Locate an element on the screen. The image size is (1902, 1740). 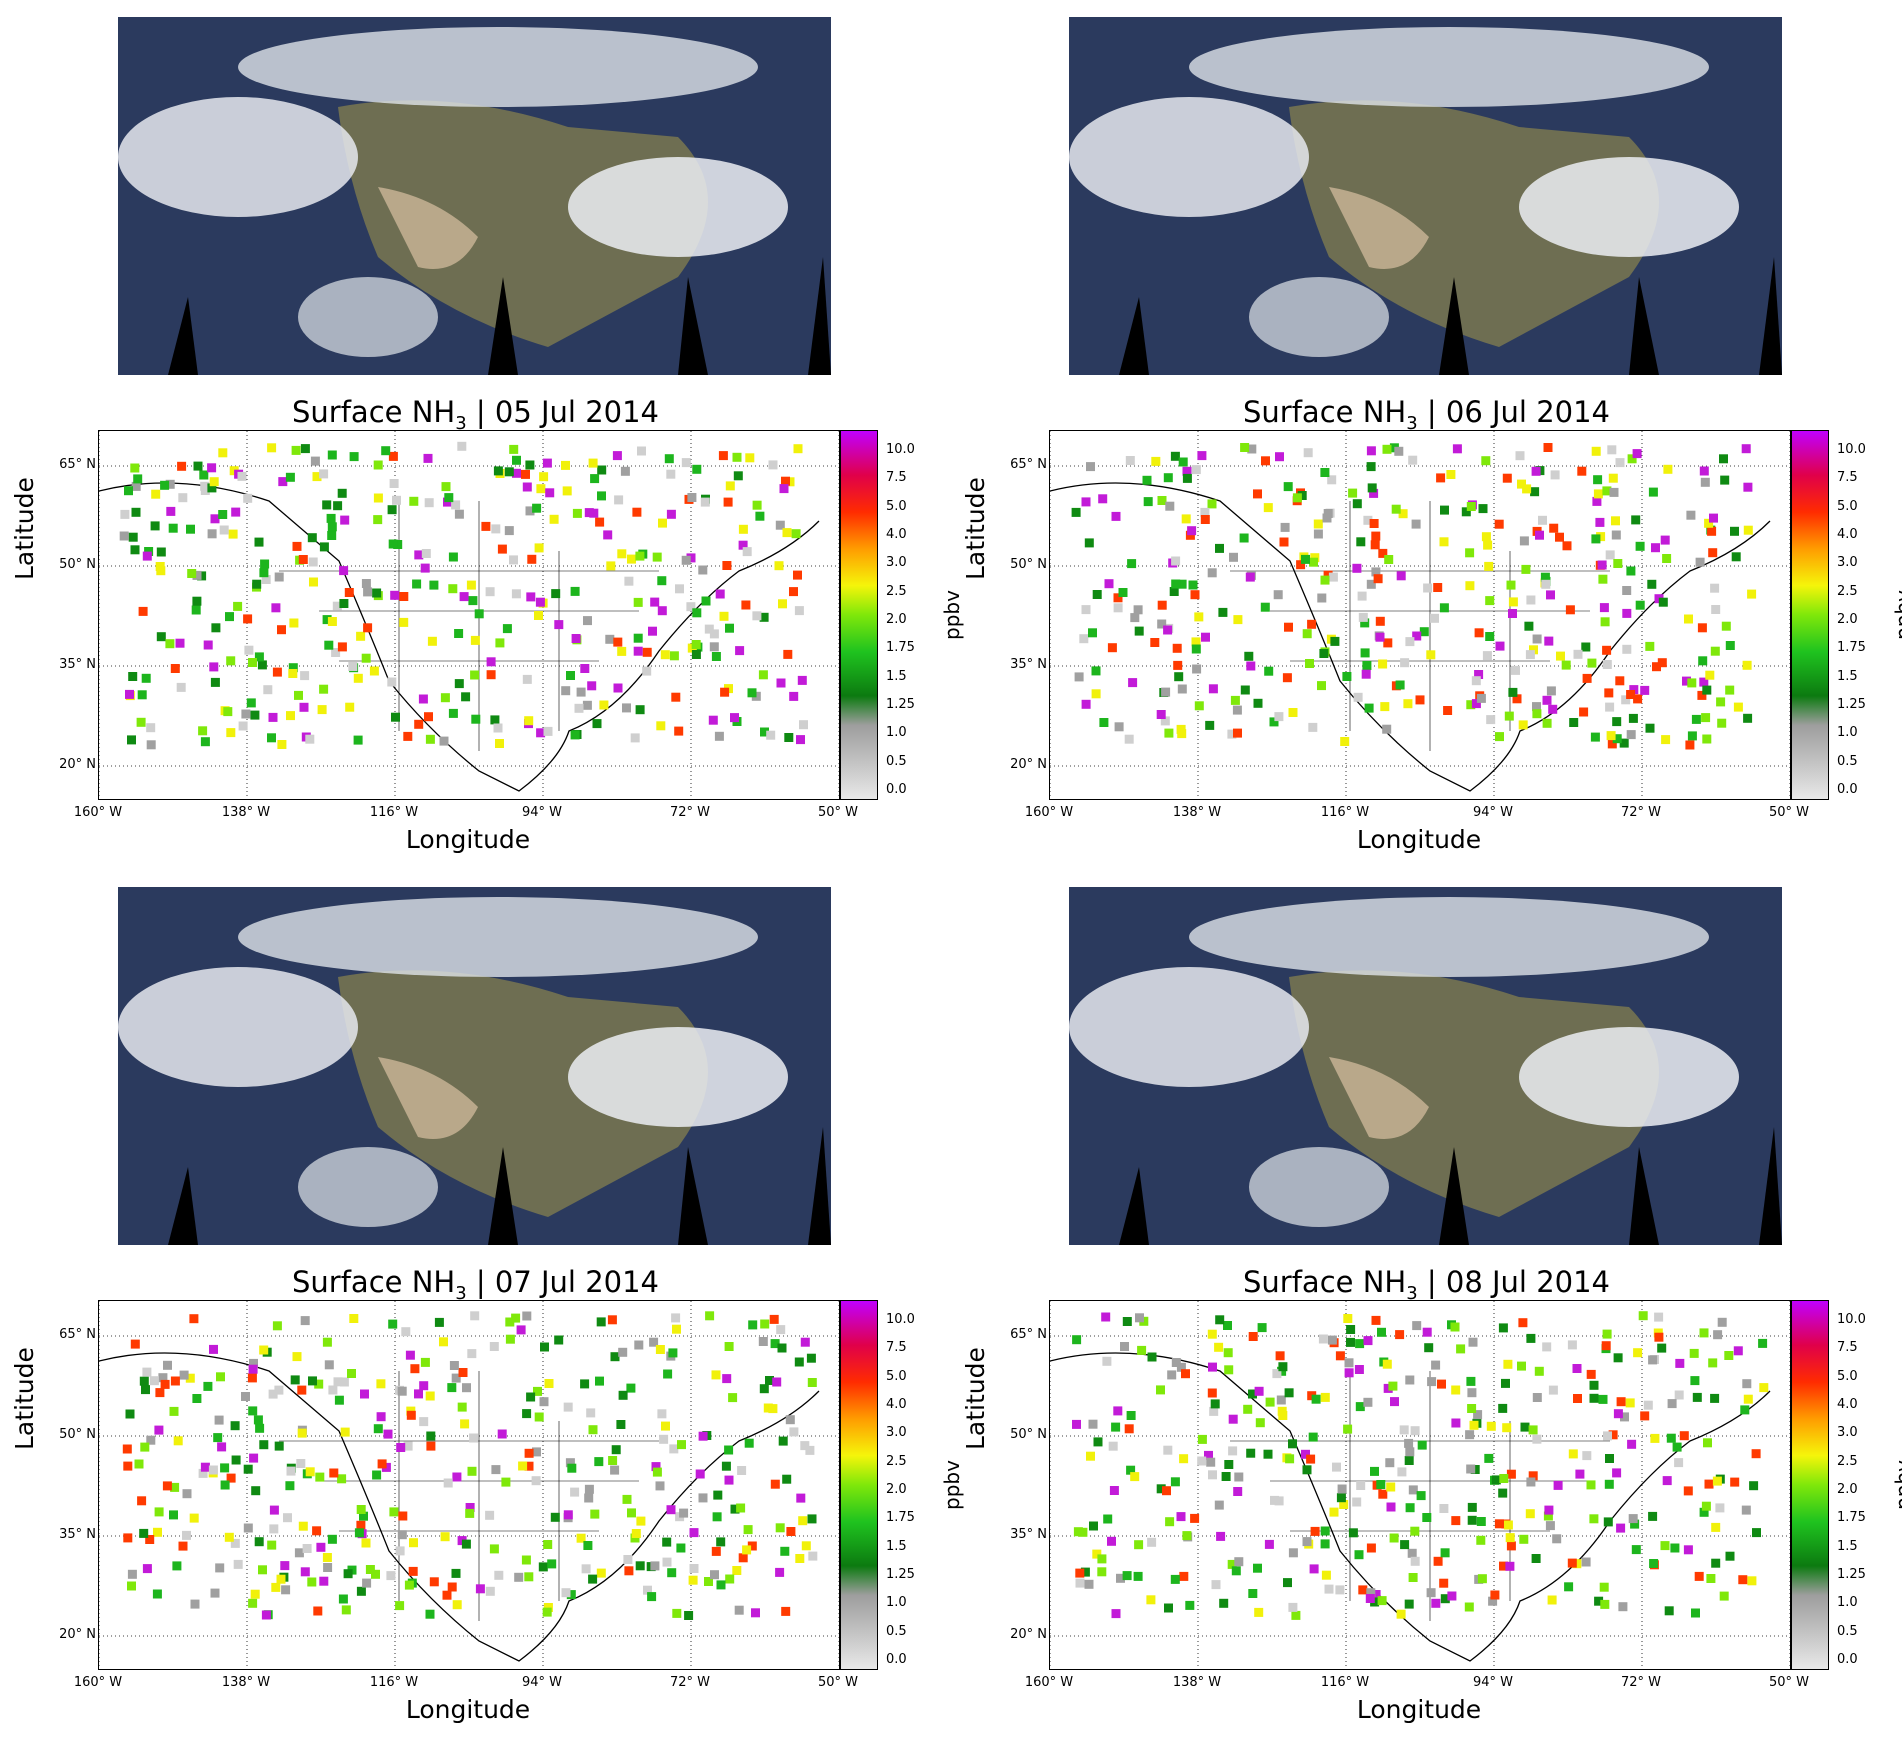
lat-tick-label: 50° N is located at coordinates (77, 1434).